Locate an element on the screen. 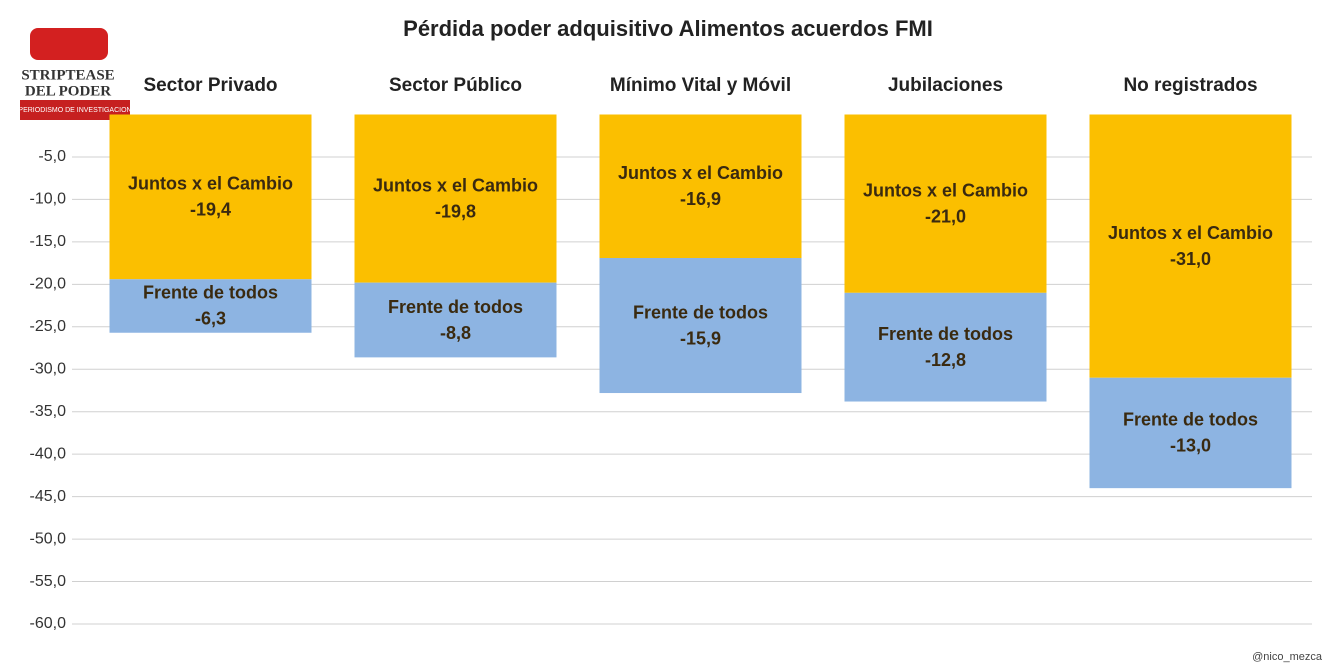 This screenshot has width=1325, height=666. data-label: -21,0 is located at coordinates (945, 216).